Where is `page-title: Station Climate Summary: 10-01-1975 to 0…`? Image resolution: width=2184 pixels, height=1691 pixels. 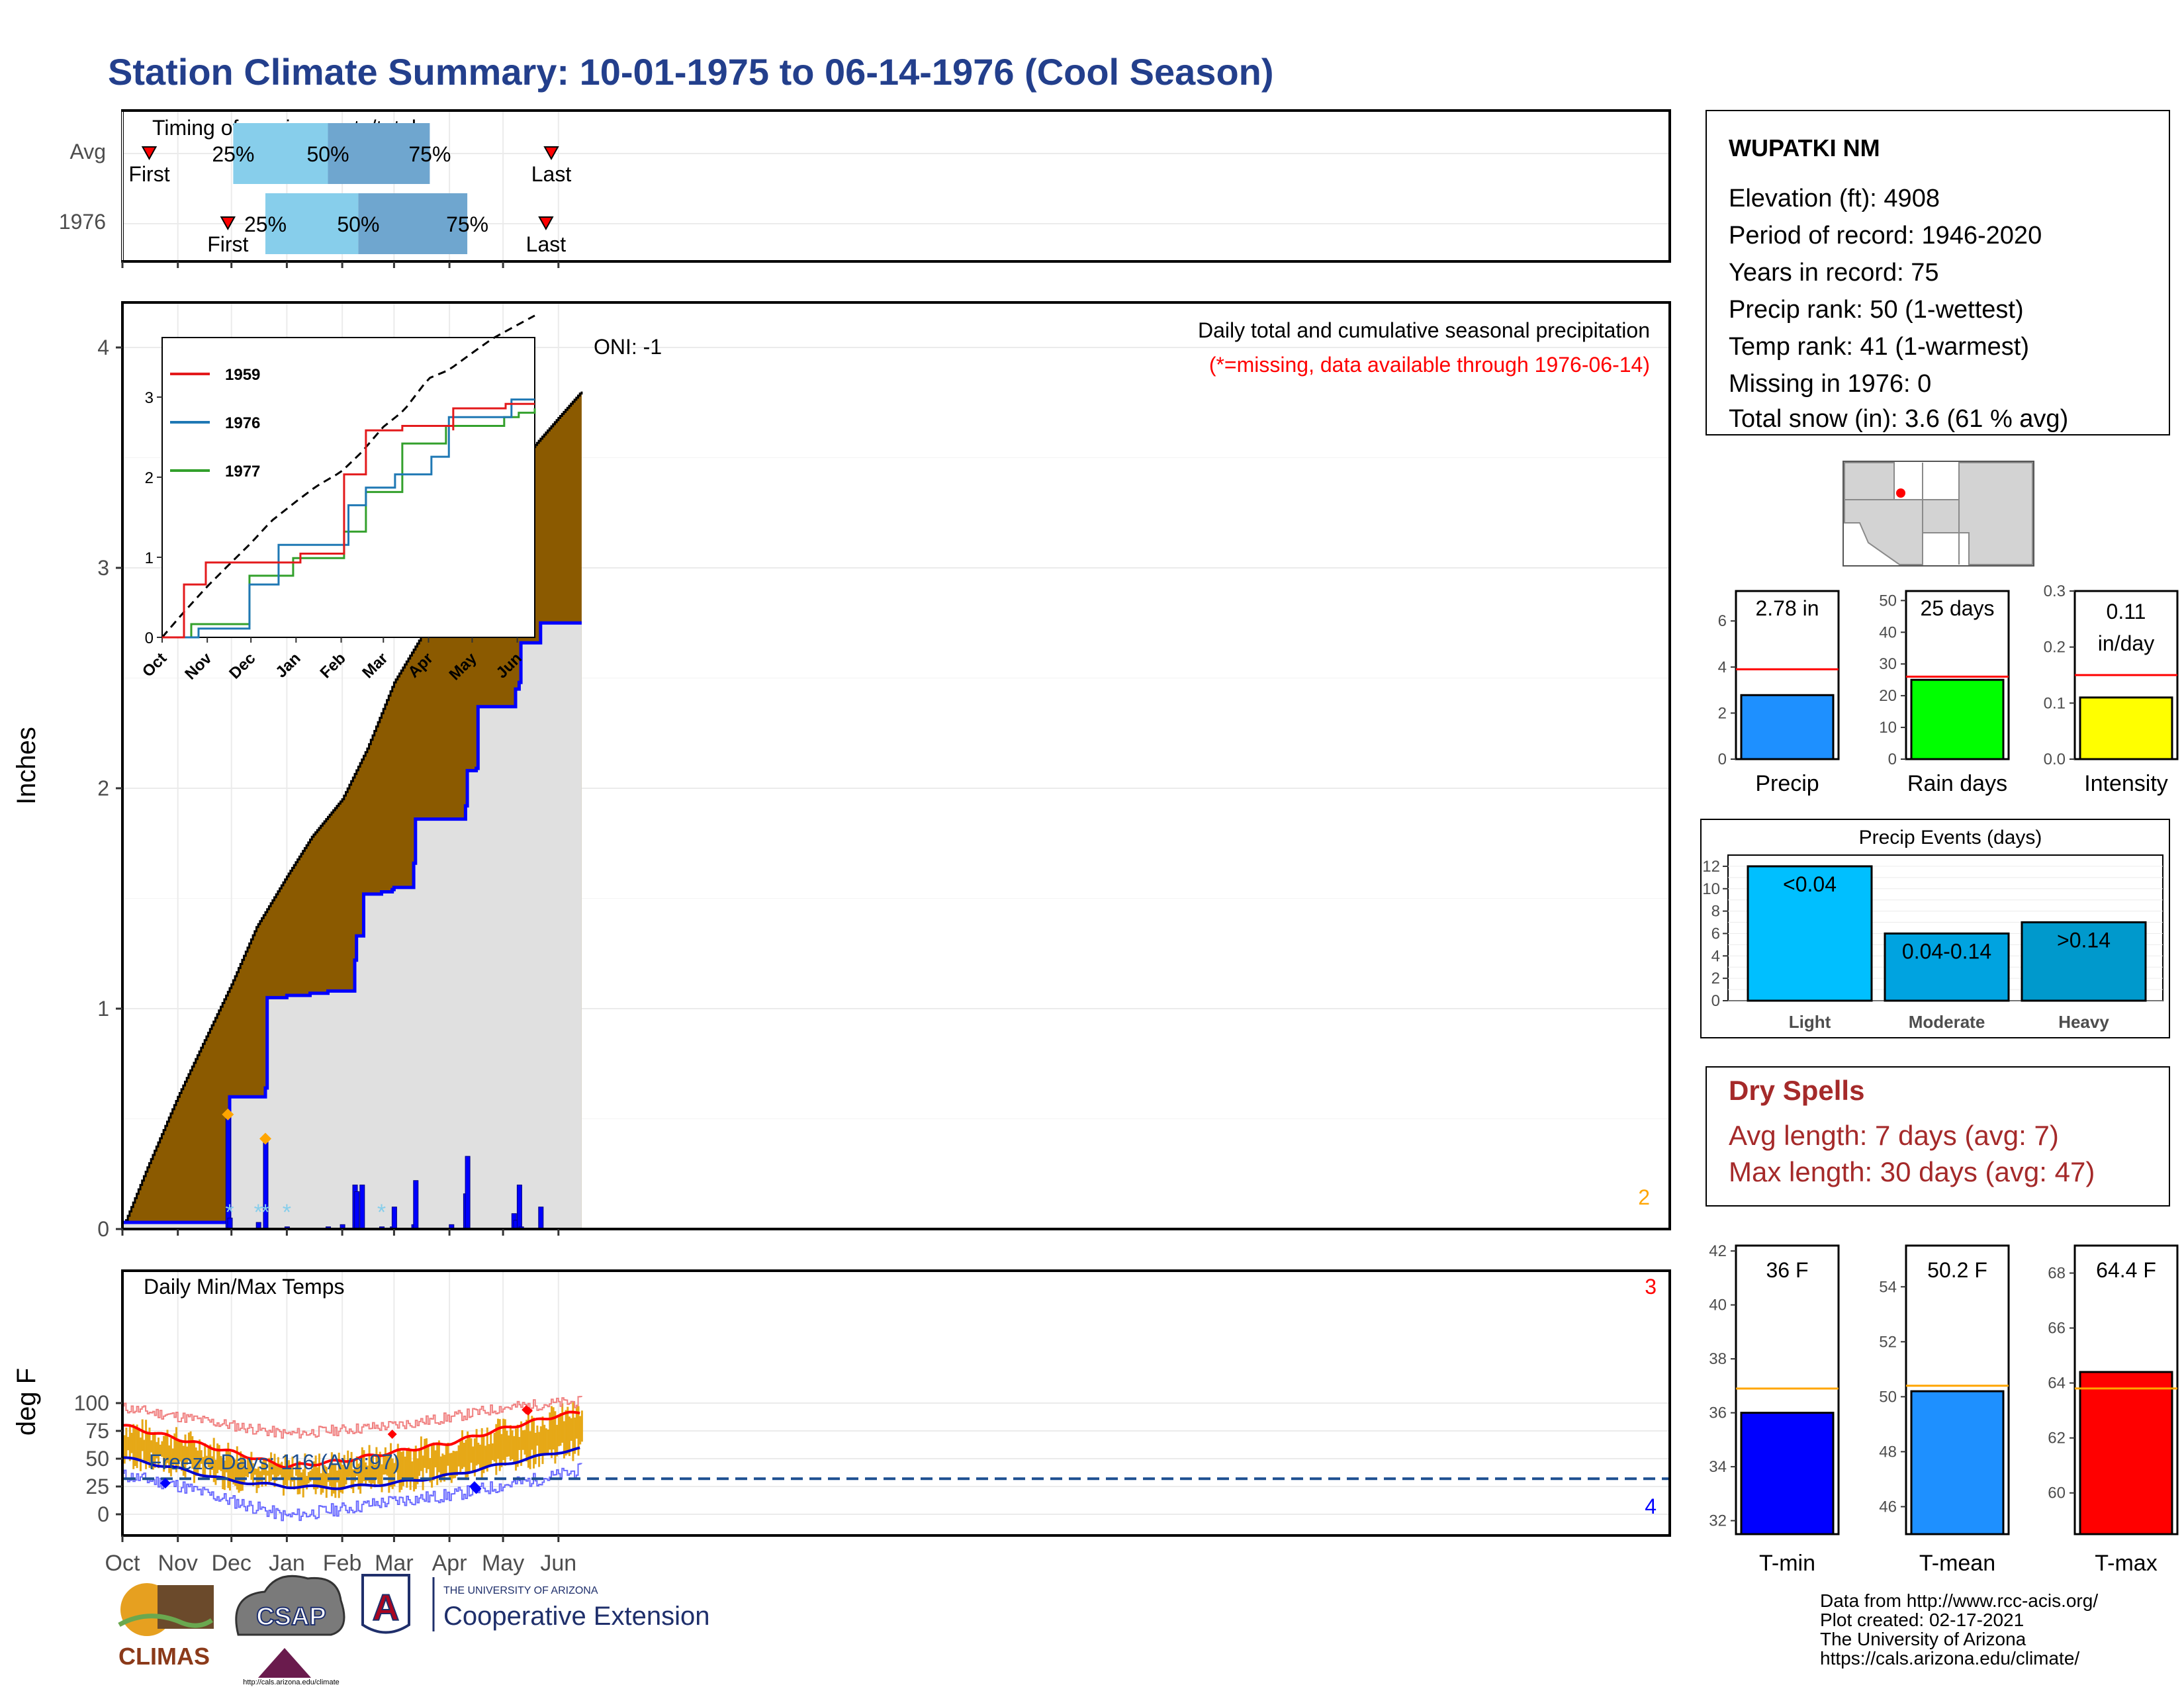 page-title: Station Climate Summary: 10-01-1975 to 0… is located at coordinates (691, 72).